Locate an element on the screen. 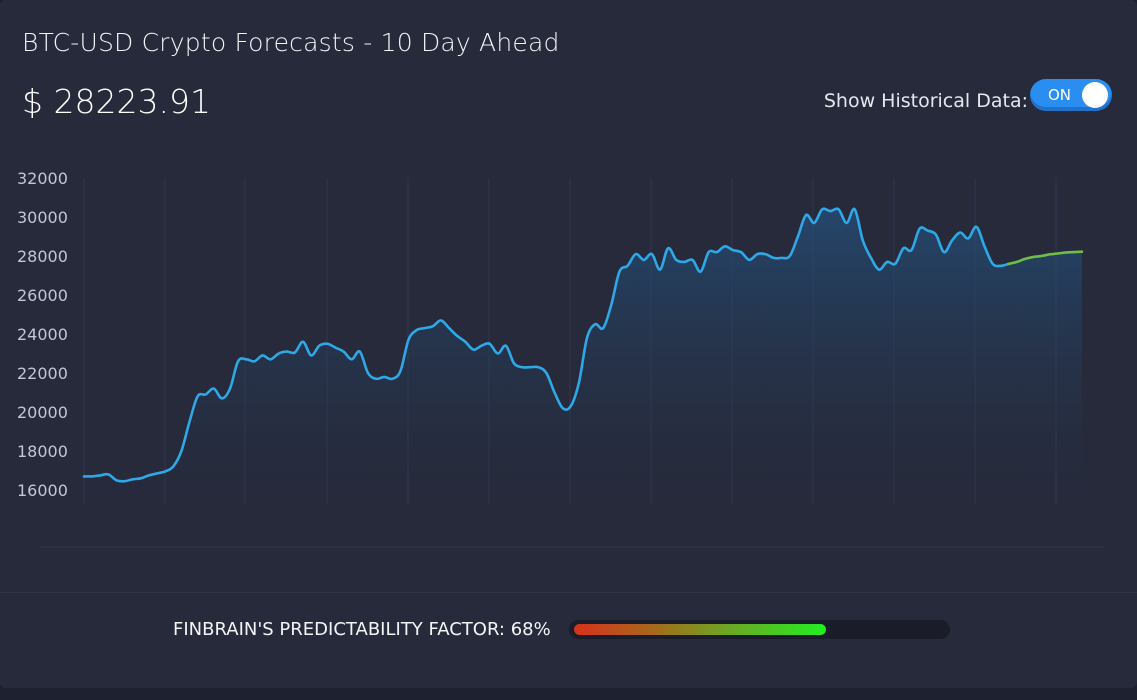 Image resolution: width=1137 pixels, height=700 pixels. predictability-label: FINBRAIN'S PREDICTABILITY FACTOR: 68% is located at coordinates (362, 629).